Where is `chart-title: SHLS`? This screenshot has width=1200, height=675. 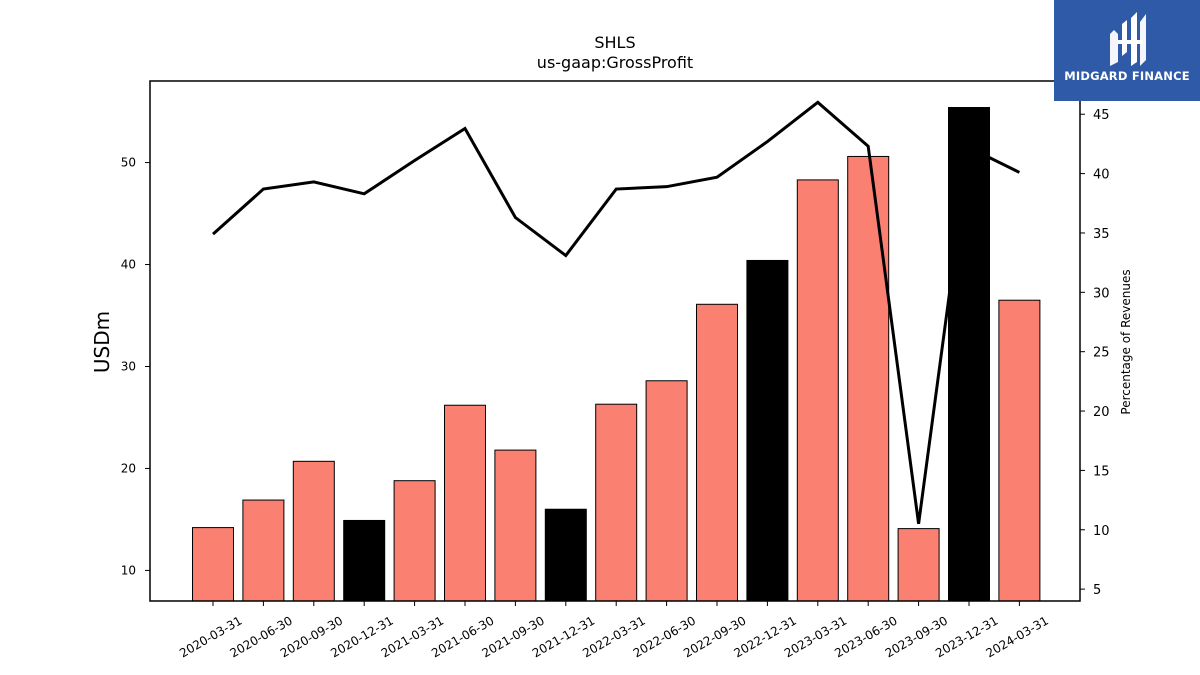 chart-title: SHLS is located at coordinates (614, 42).